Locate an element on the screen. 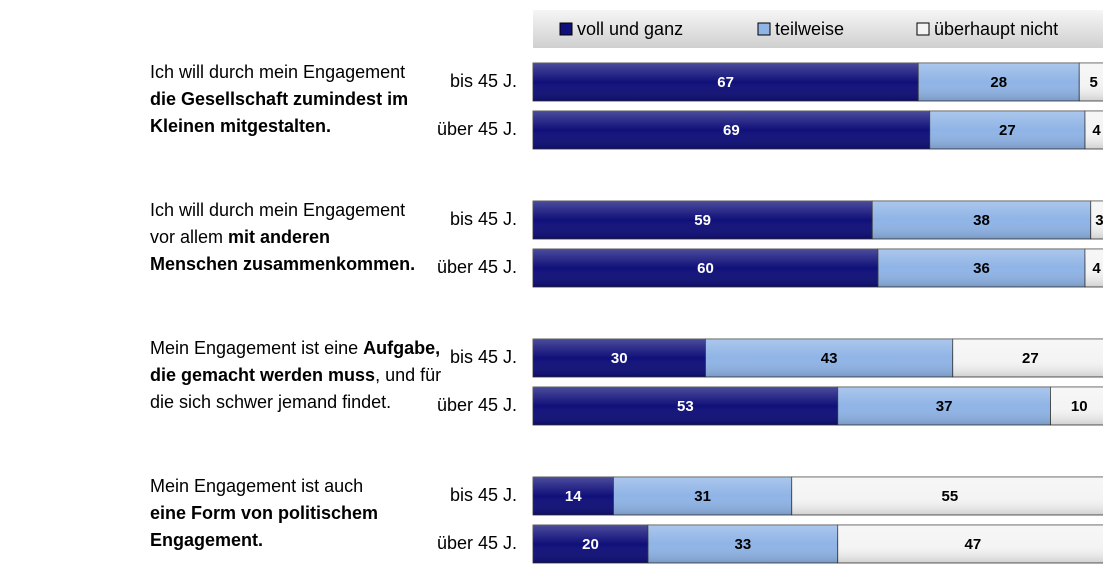 This screenshot has width=1103, height=564. value-label: 37 is located at coordinates (944, 406).